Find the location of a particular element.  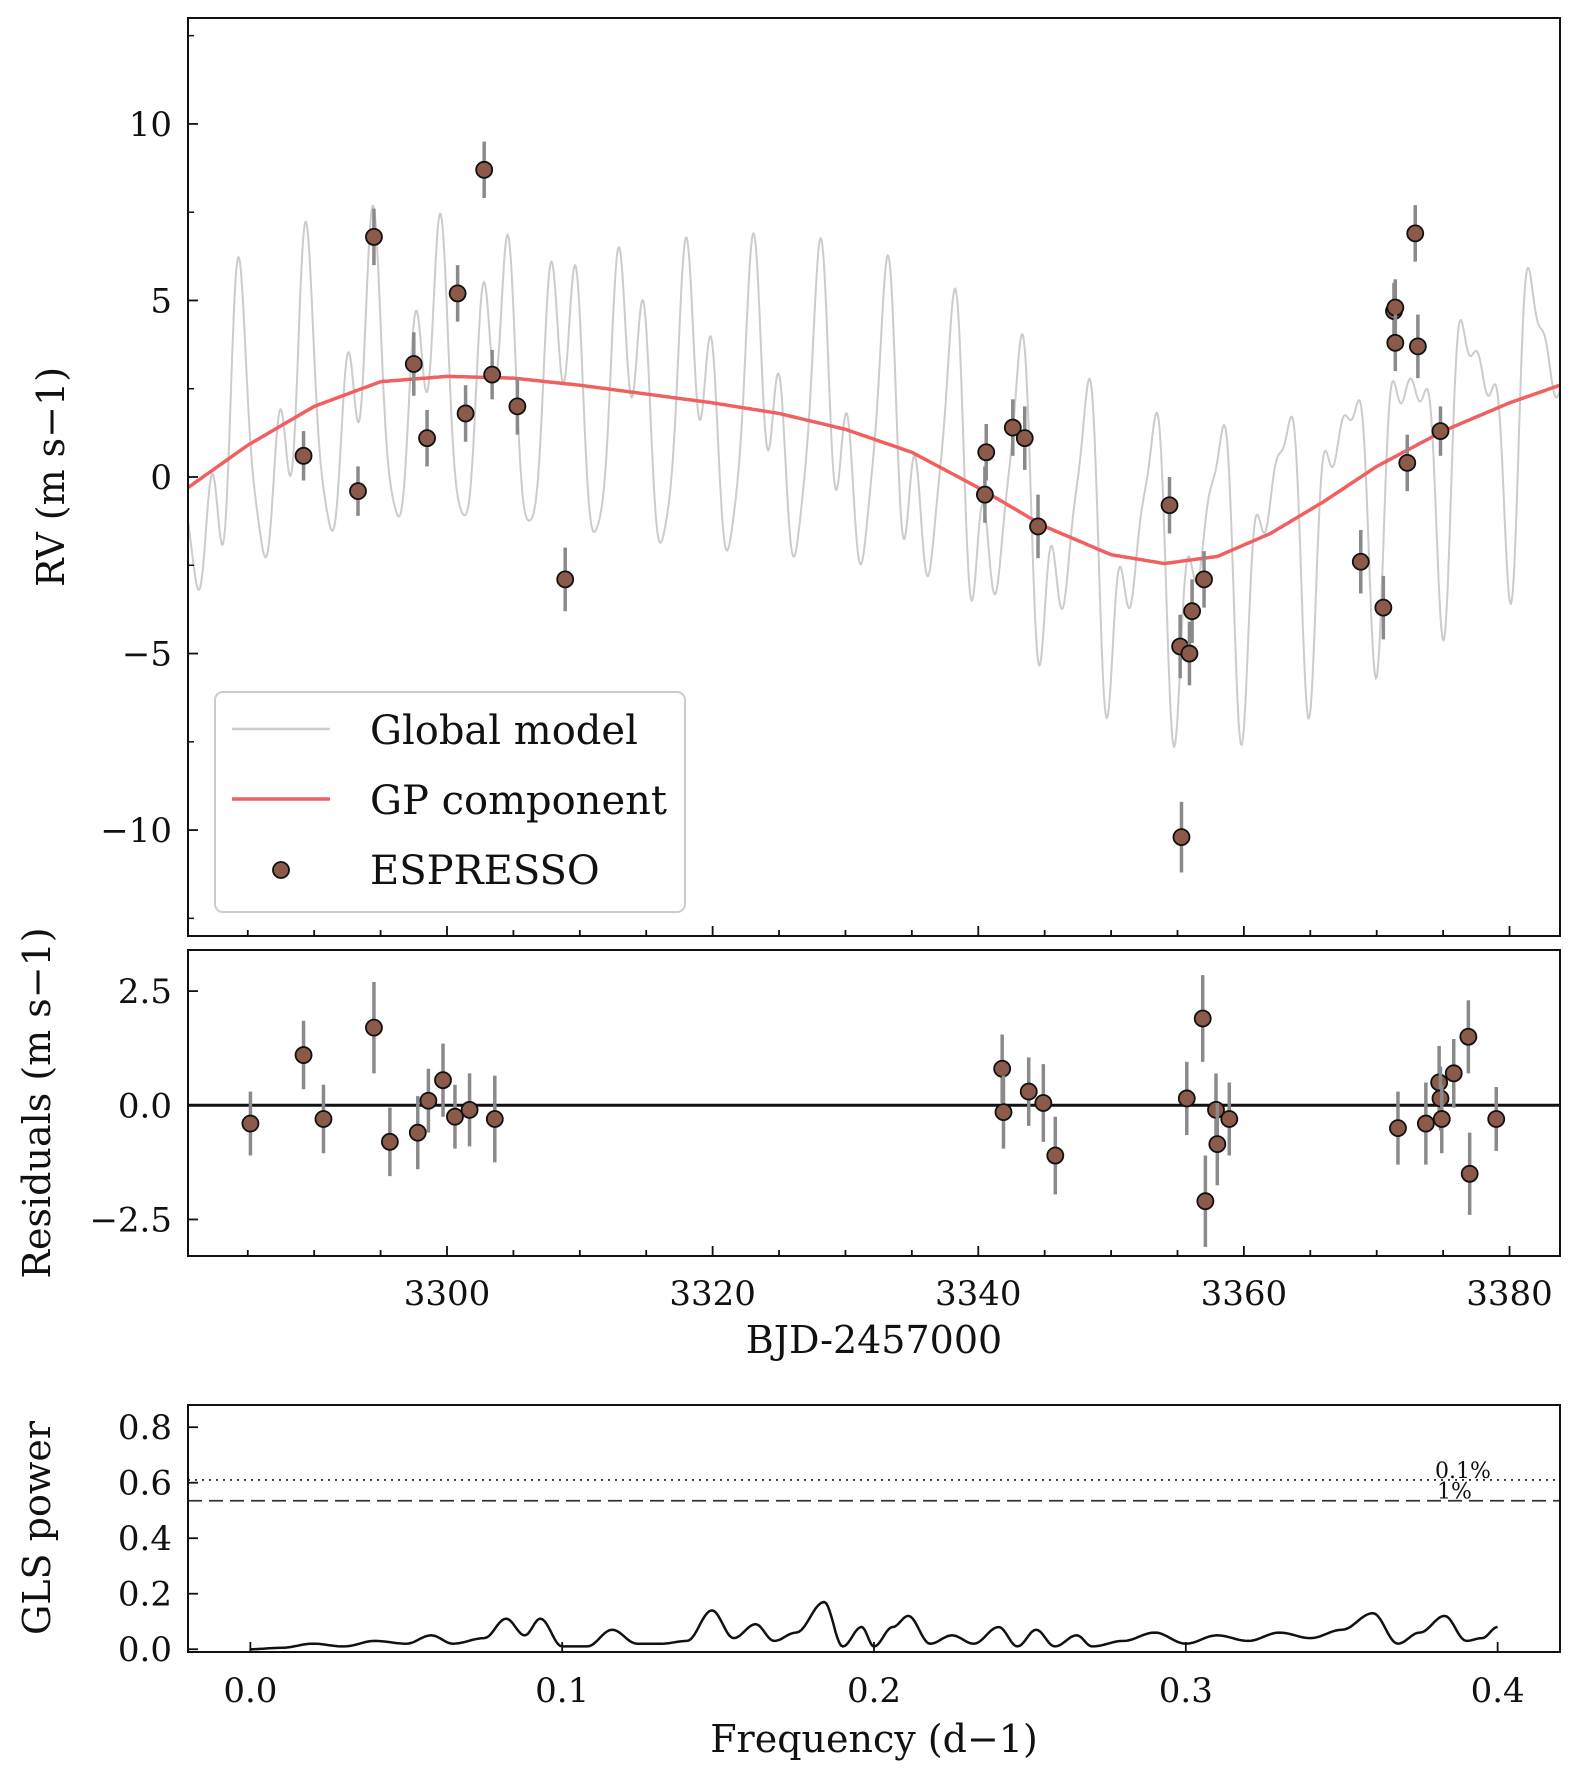

periodogram-ytick-label: 0.8 is located at coordinates (145, 1428).